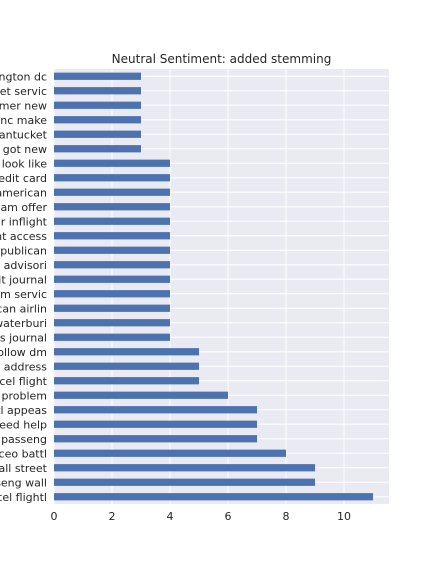  What do you see at coordinates (23, 497) in the screenshot?
I see `y-tick-label: ncel flightl` at bounding box center [23, 497].